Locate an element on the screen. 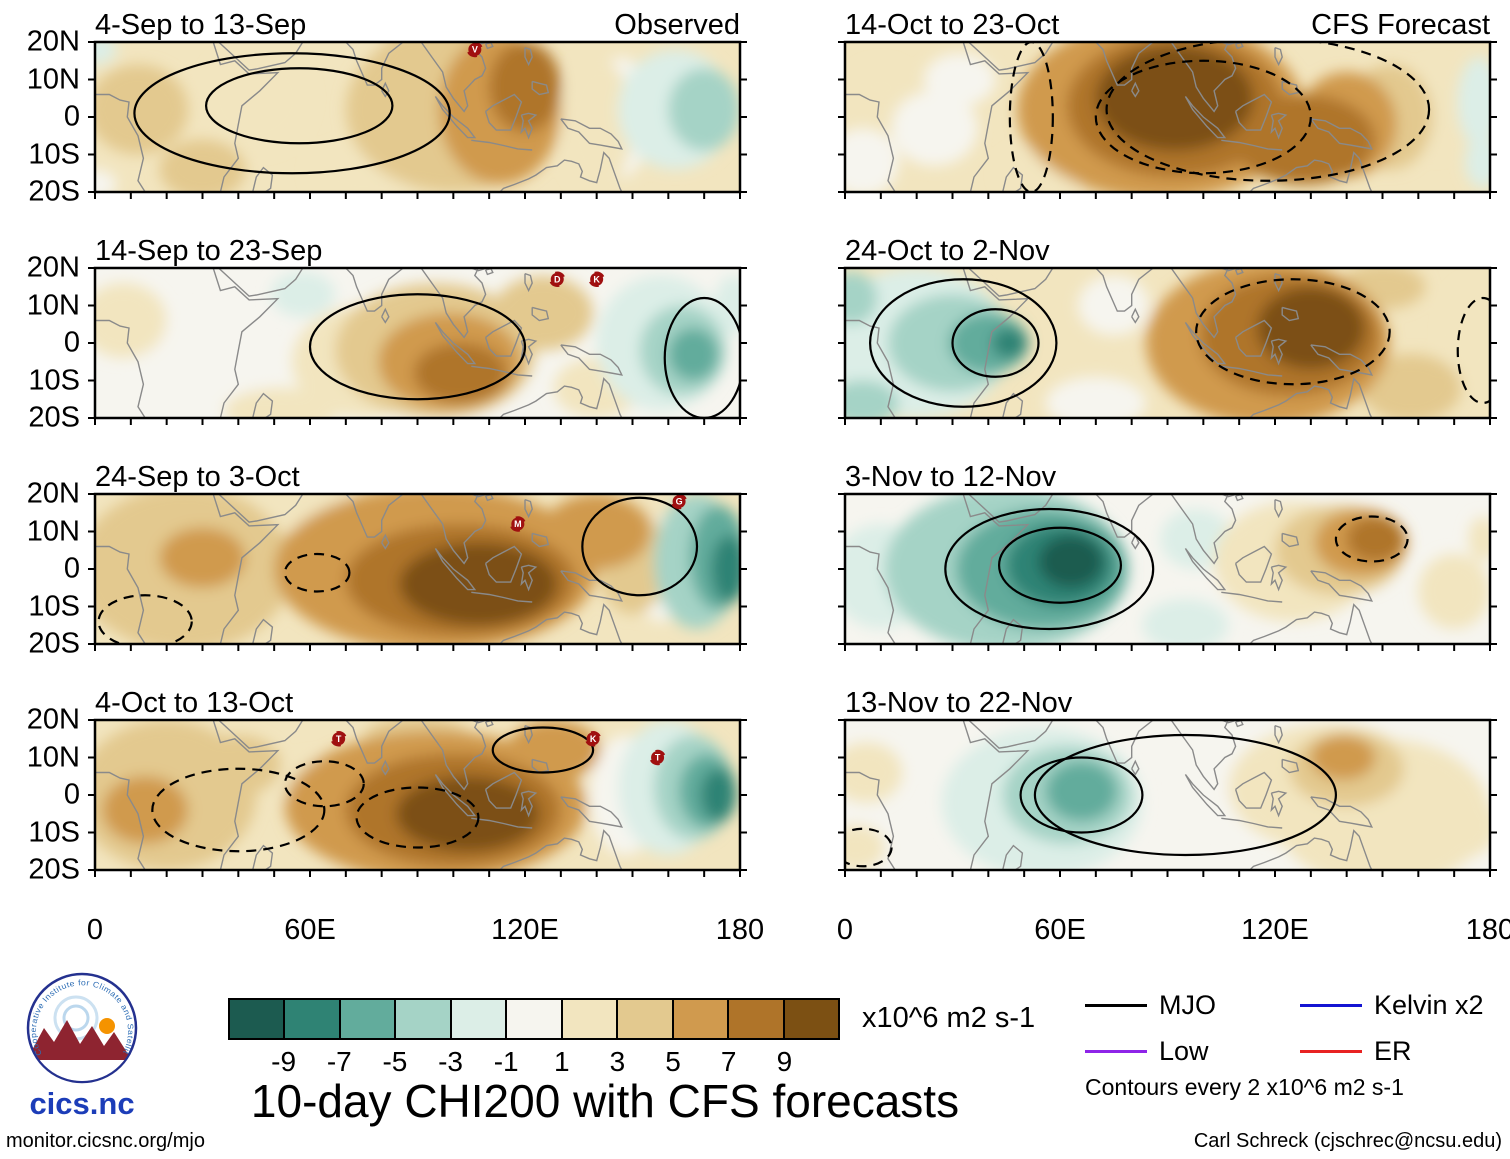 This screenshot has height=1159, width=1510. credit-text: Carl Schreck (cjschrec@ncsu.edu) is located at coordinates (1347, 1141).